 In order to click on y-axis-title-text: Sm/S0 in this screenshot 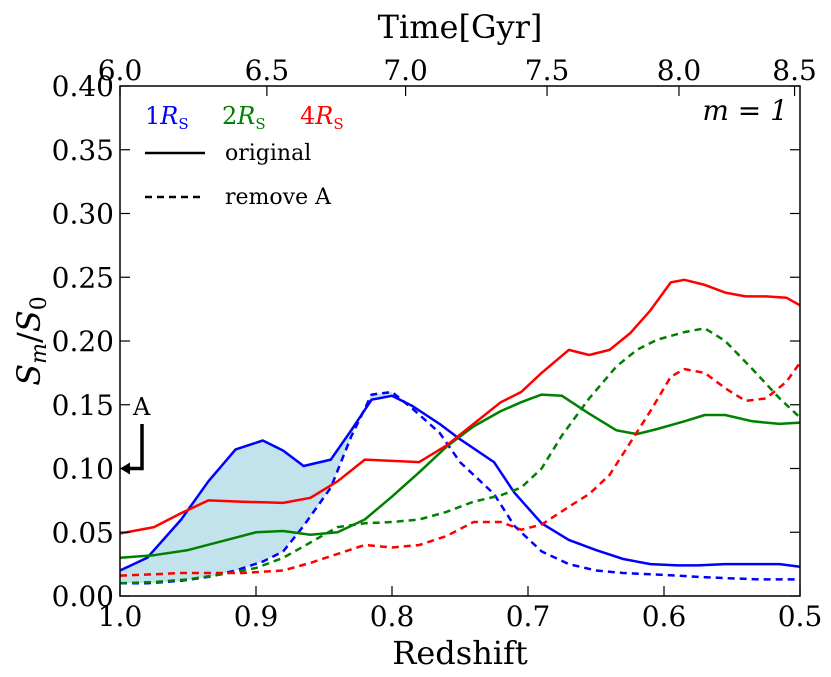, I will do `click(31, 341)`.